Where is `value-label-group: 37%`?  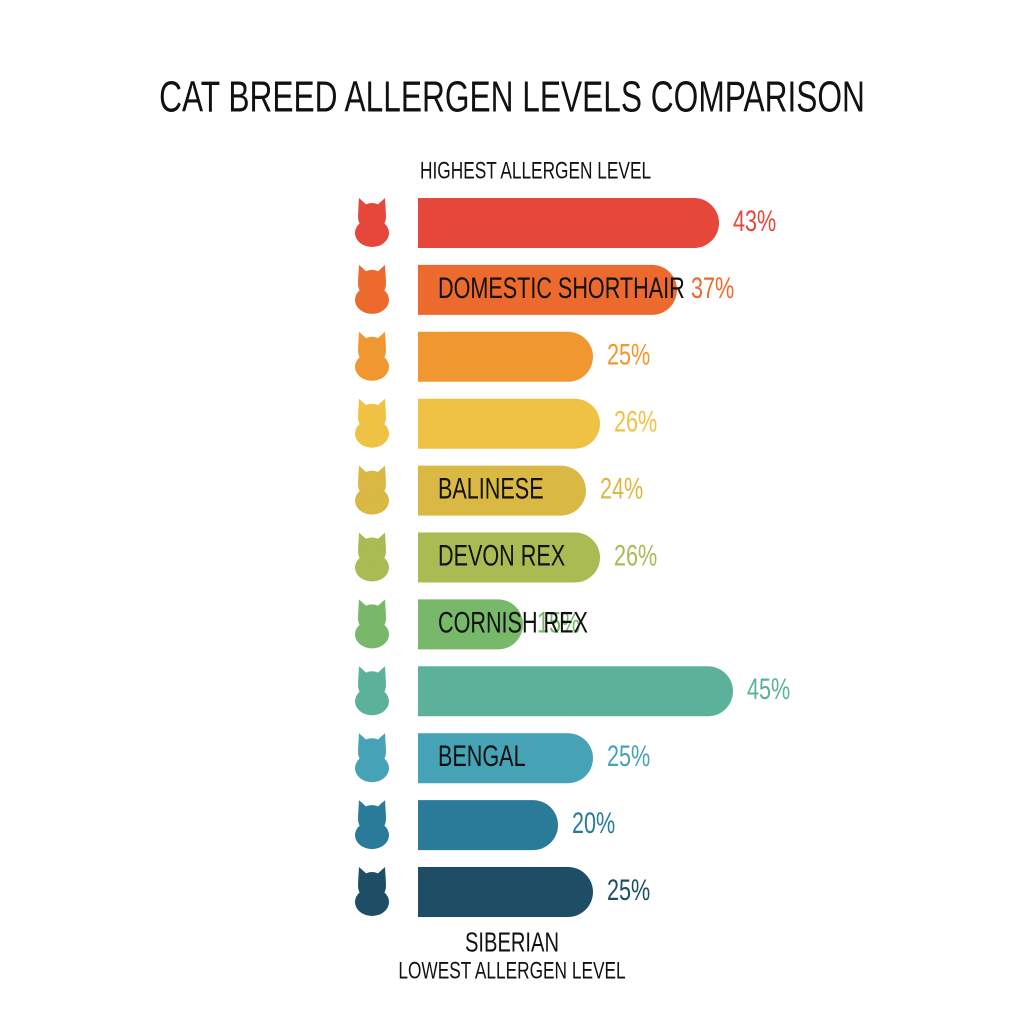 value-label-group: 37% is located at coordinates (712, 287).